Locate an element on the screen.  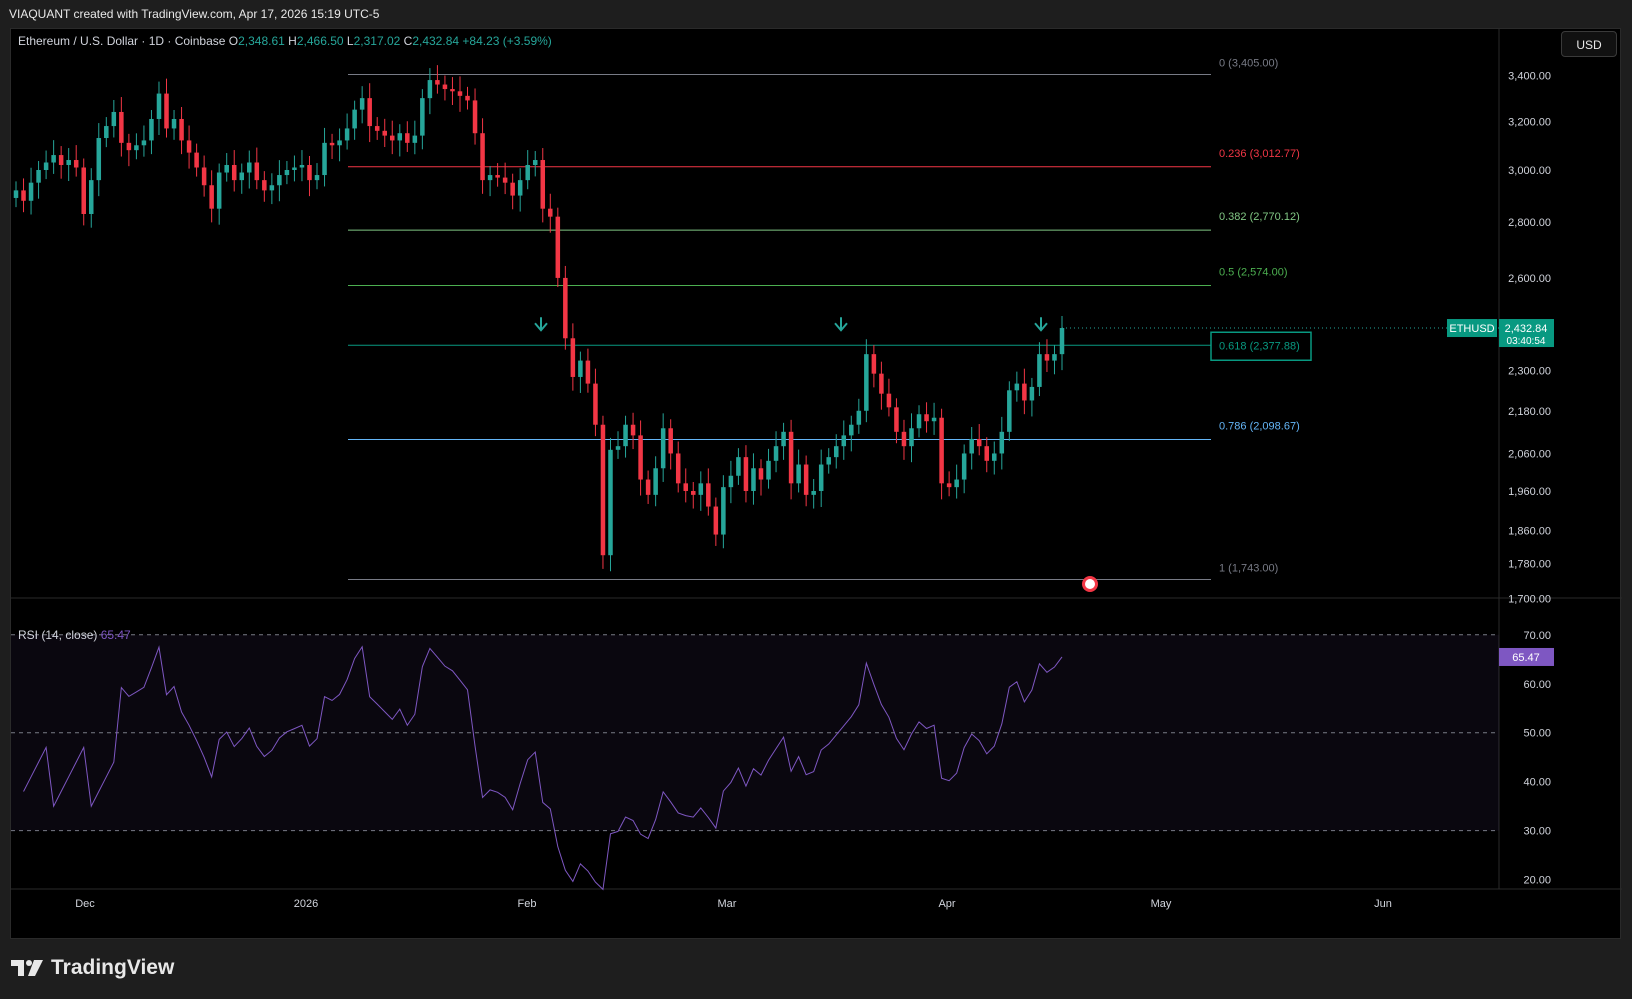
symbol-tag is located at coordinates (1472, 328).